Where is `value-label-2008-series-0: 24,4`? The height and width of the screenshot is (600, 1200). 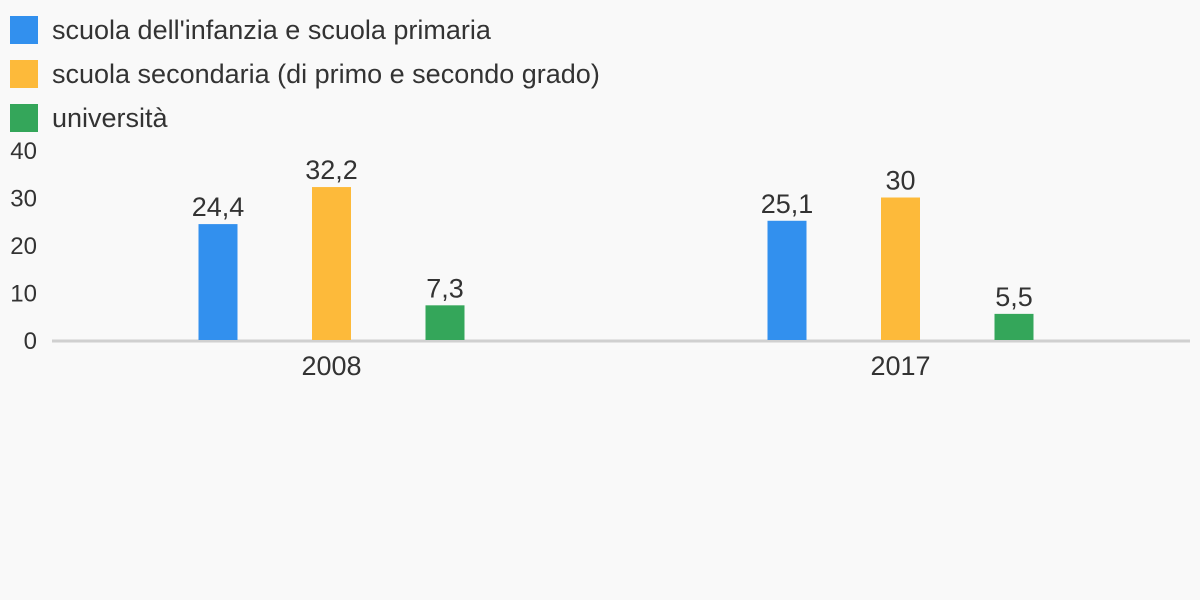 value-label-2008-series-0: 24,4 is located at coordinates (218, 207).